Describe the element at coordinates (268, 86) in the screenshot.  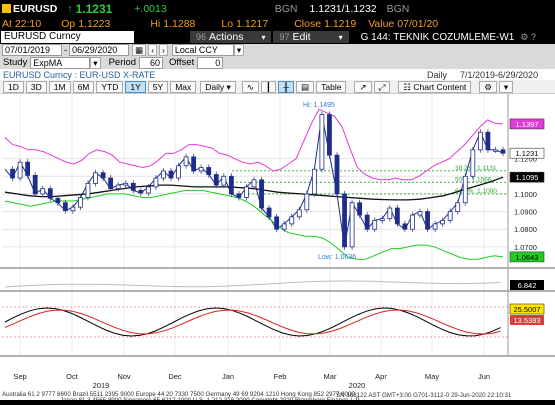
I see `candle-chart-icon: ┃` at that location.